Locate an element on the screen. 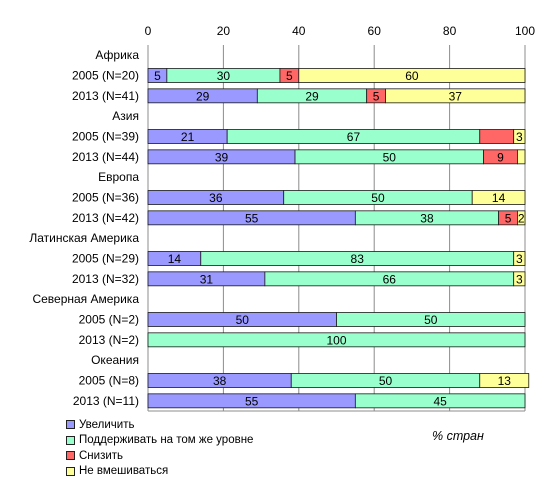  legend-swatch-increase is located at coordinates (70, 425).